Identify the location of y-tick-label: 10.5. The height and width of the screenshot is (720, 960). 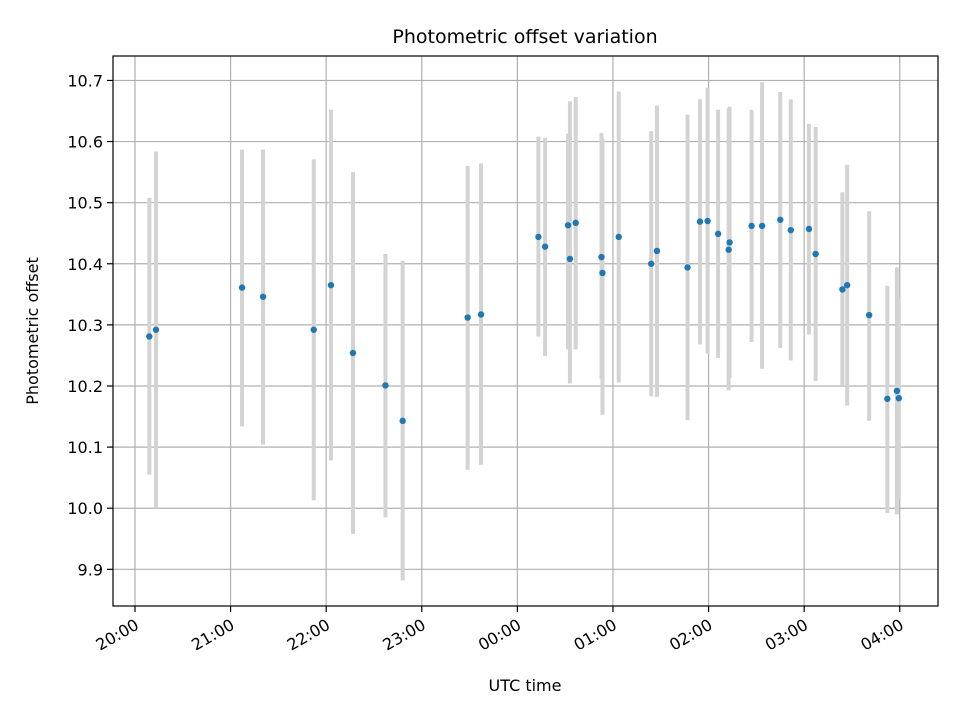
(85, 203).